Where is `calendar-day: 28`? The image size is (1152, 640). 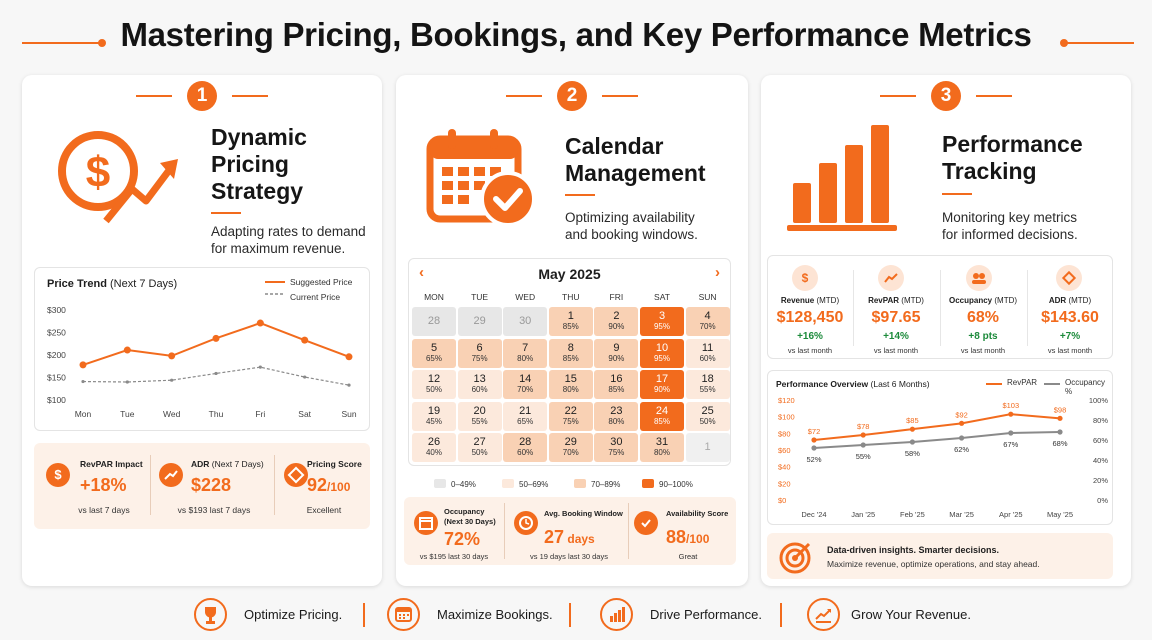
calendar-day: 28 is located at coordinates (434, 321).